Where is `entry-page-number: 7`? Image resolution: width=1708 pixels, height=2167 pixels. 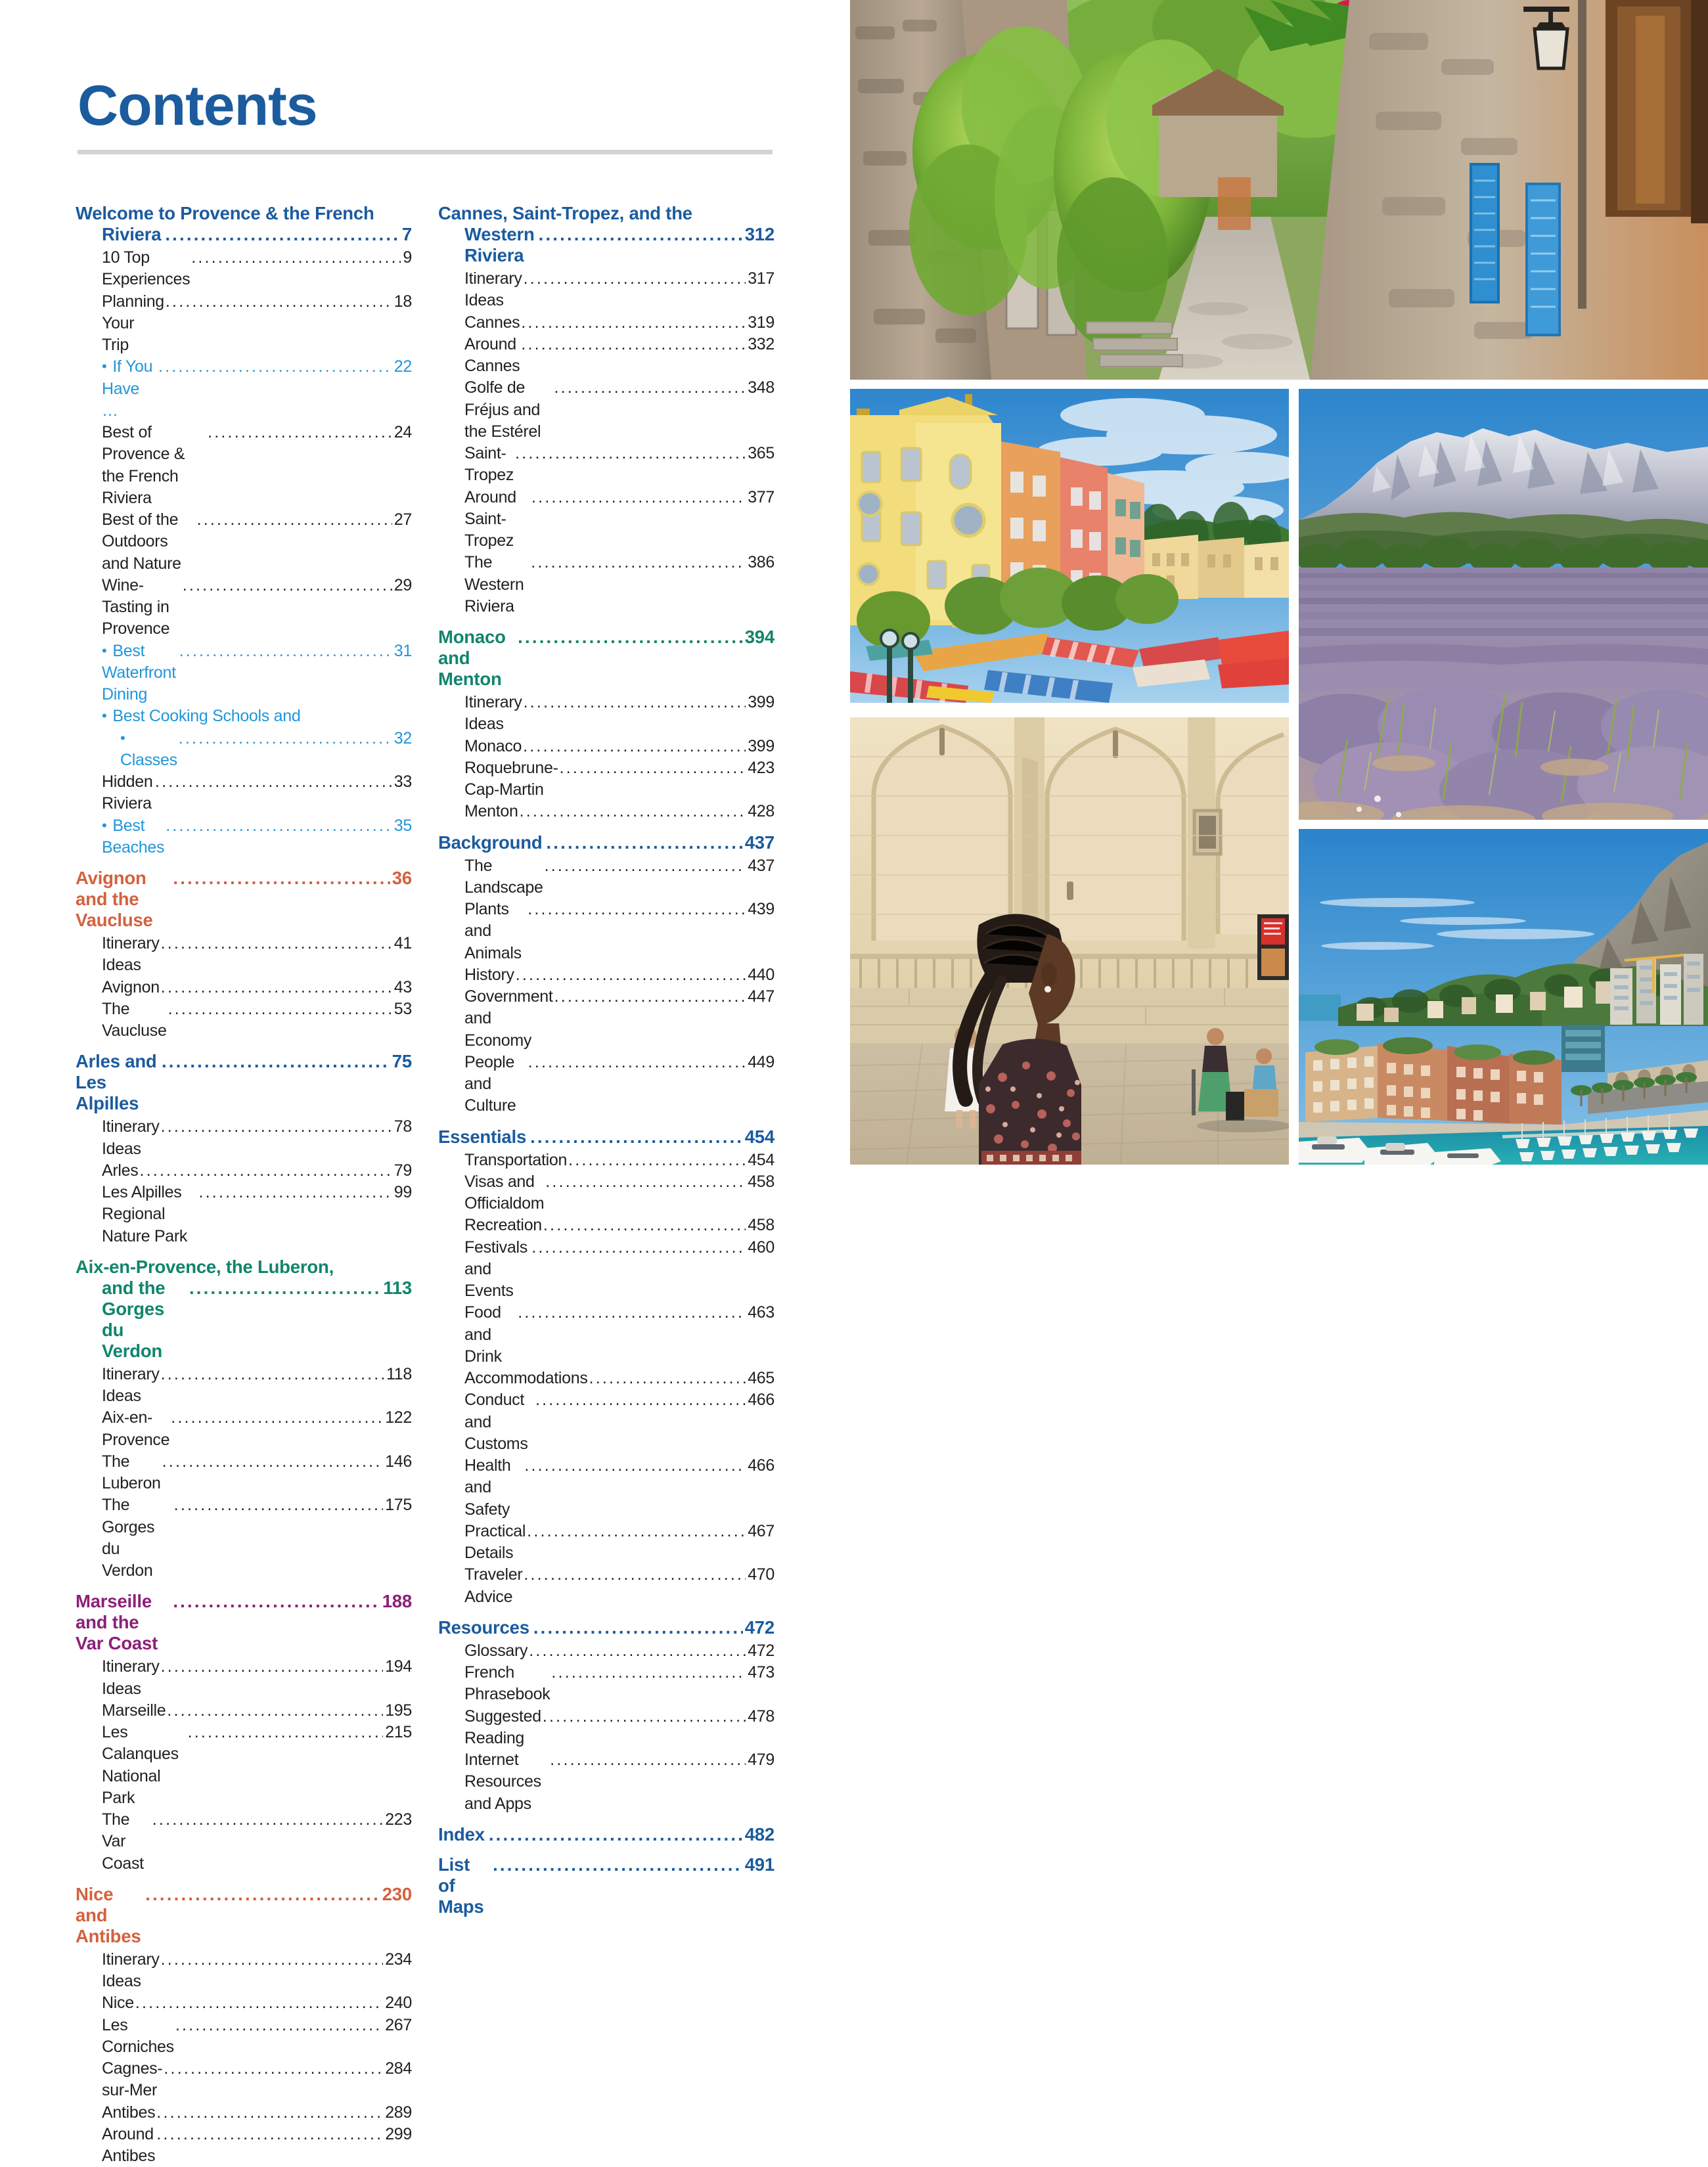
entry-page-number: 7 is located at coordinates (406, 234).